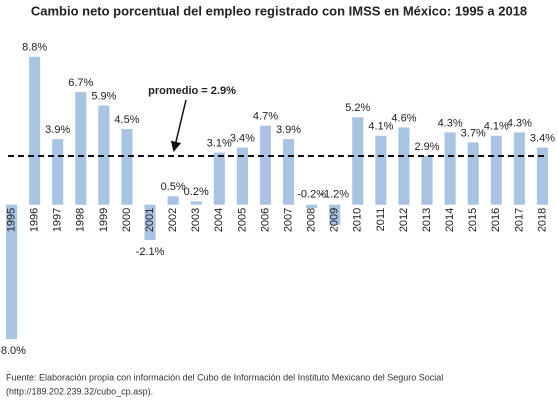 Image resolution: width=558 pixels, height=401 pixels. I want to click on x-tick-label: 1999, so click(104, 220).